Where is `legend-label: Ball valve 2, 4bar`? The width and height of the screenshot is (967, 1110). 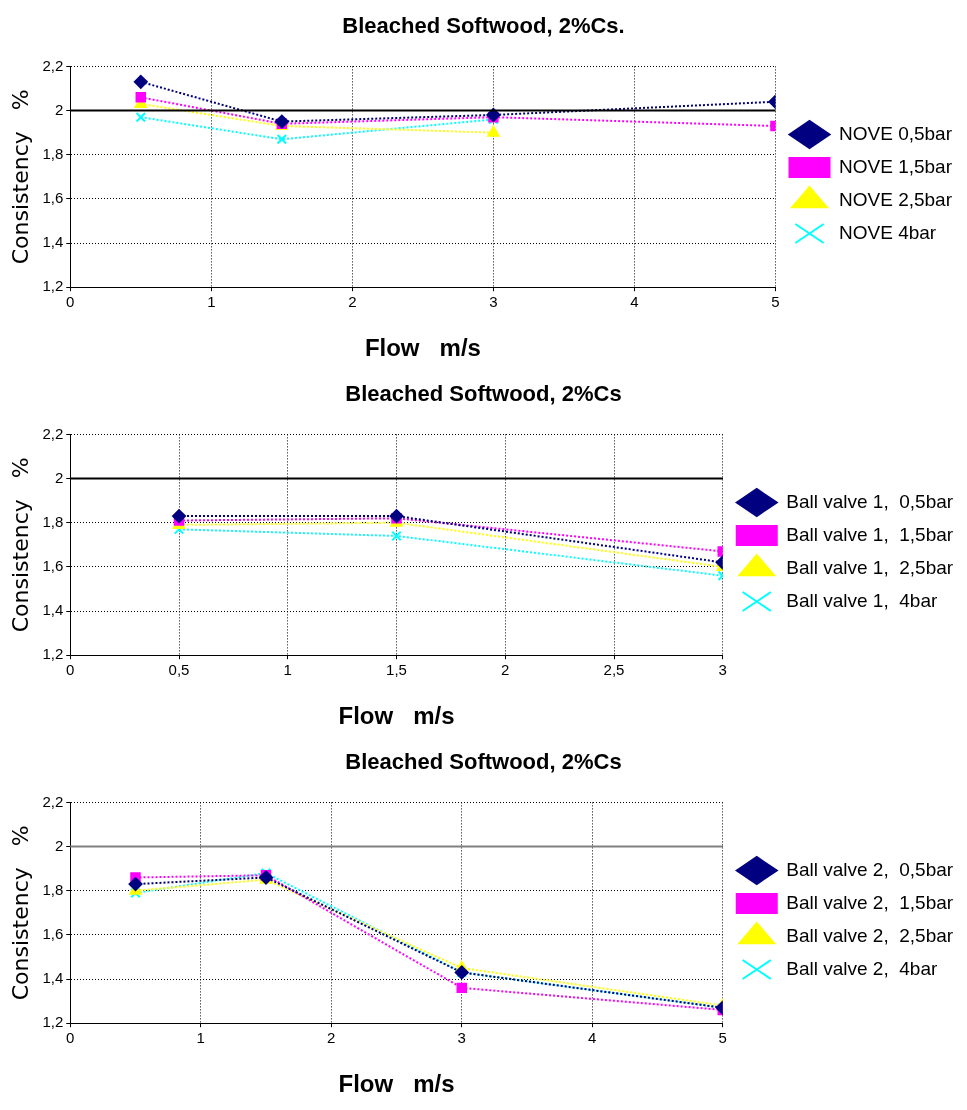 legend-label: Ball valve 2, 4bar is located at coordinates (862, 968).